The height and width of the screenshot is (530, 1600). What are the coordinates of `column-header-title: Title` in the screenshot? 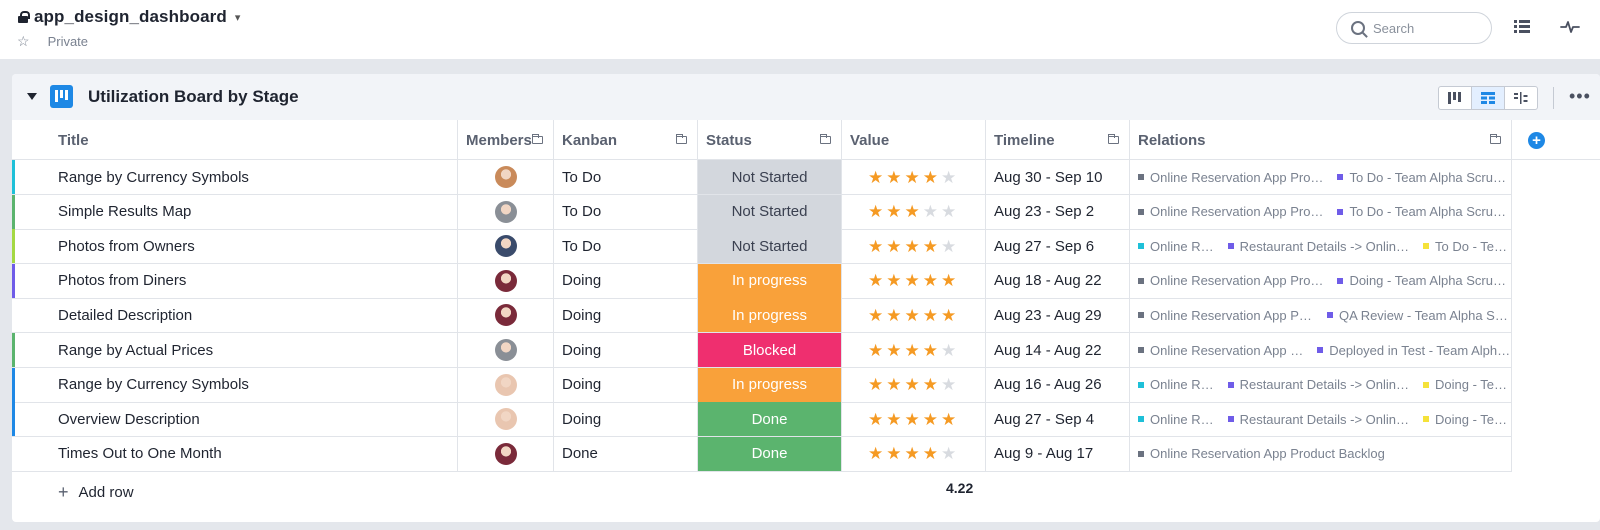 It's located at (73, 140).